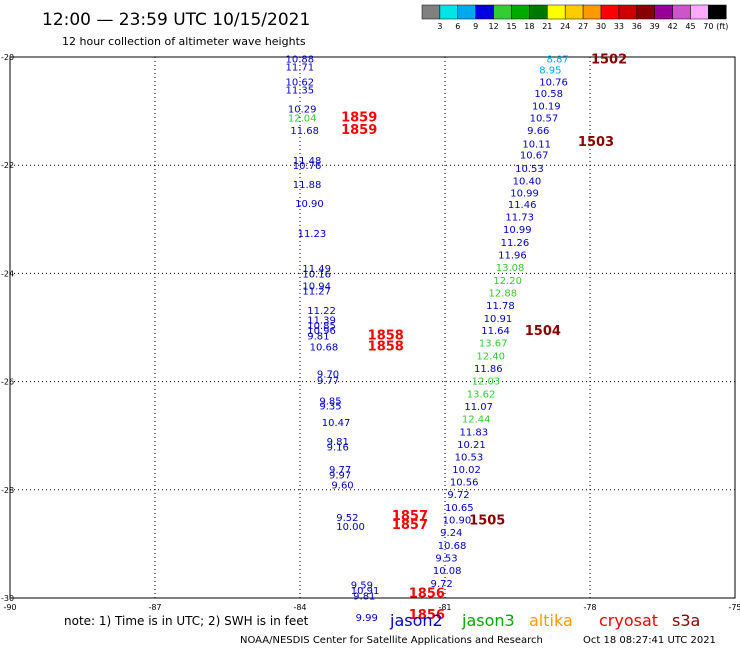 The height and width of the screenshot is (650, 740). What do you see at coordinates (708, 26) in the screenshot?
I see `colorbar-label: 70` at bounding box center [708, 26].